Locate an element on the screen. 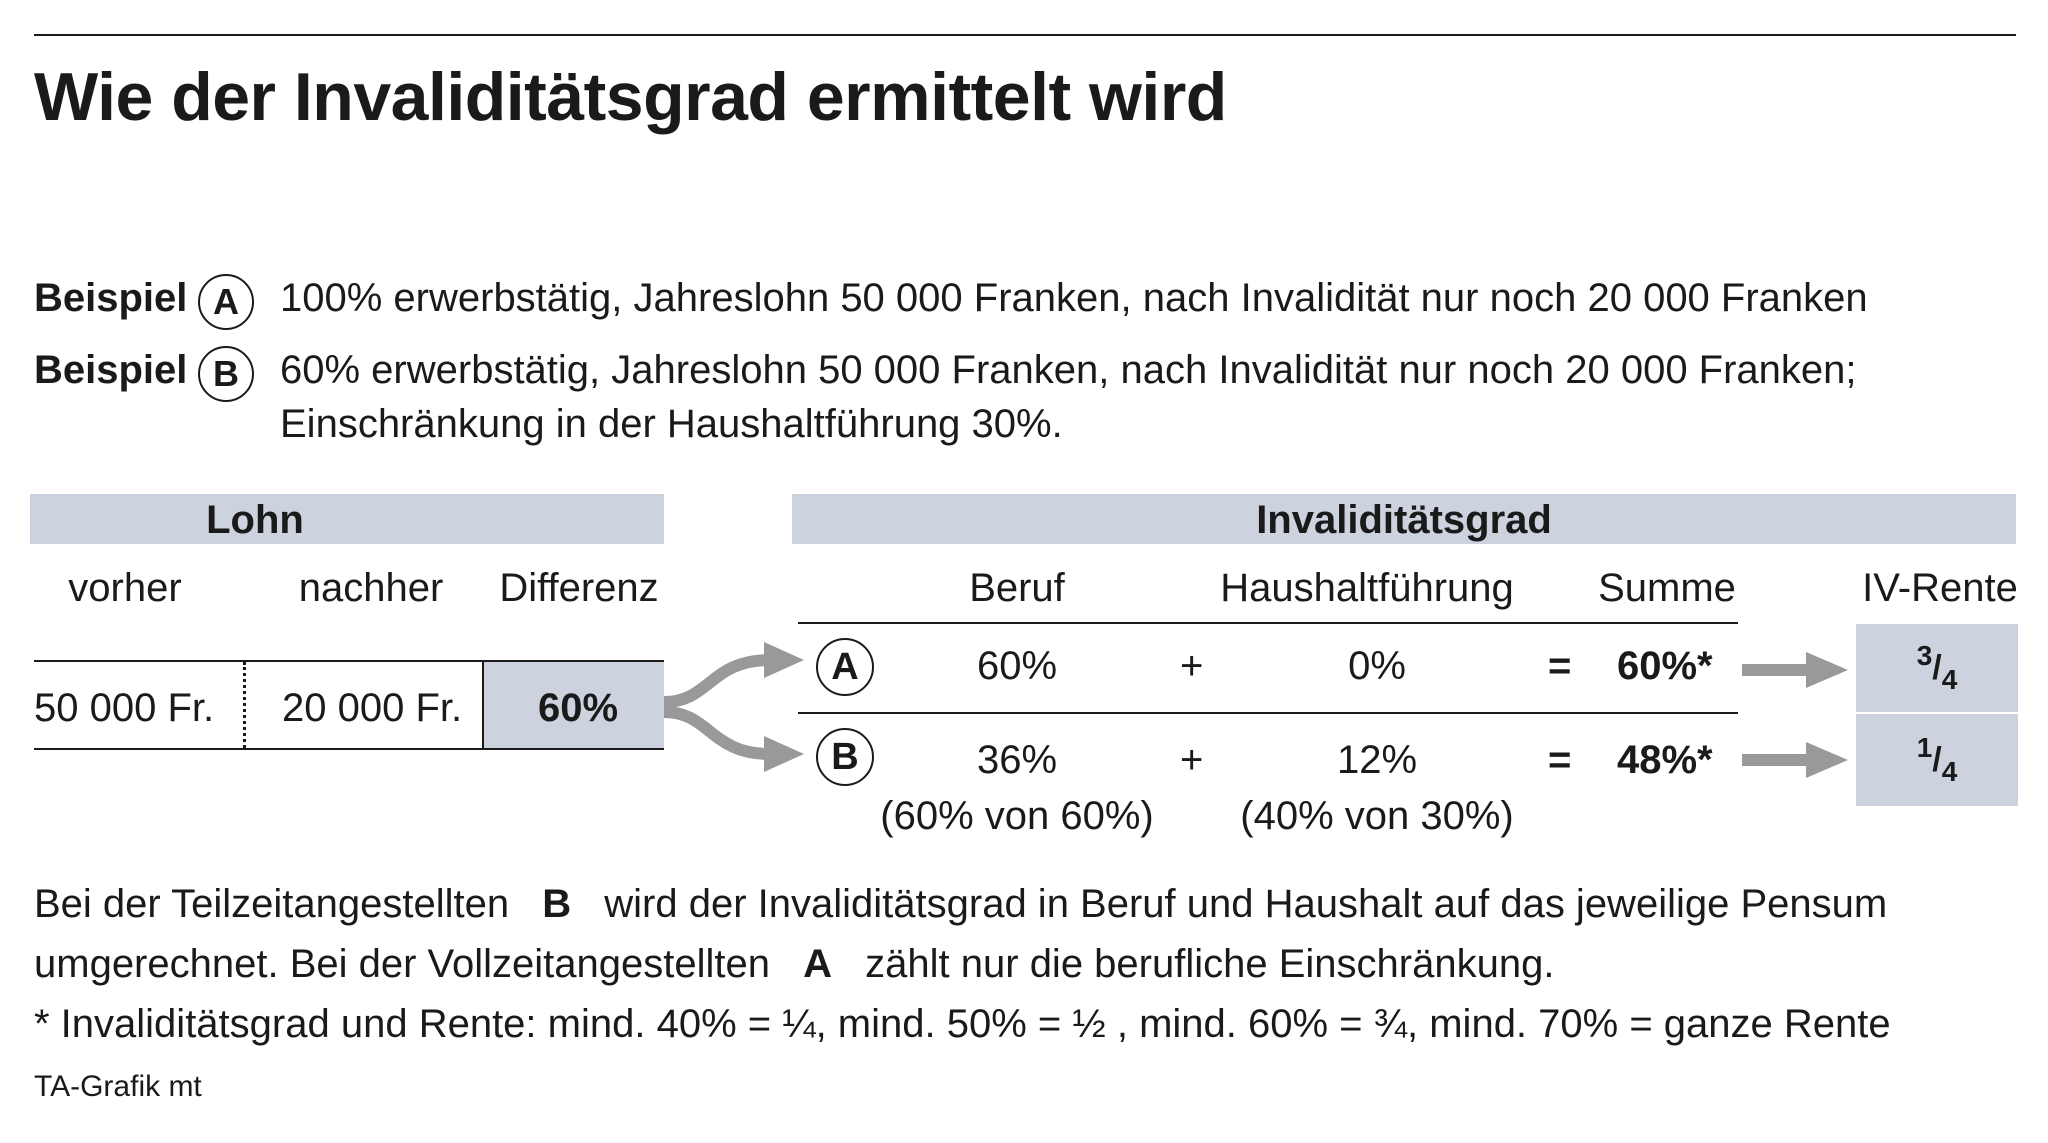  row-b-rente: 1/4 is located at coordinates (1937, 759).